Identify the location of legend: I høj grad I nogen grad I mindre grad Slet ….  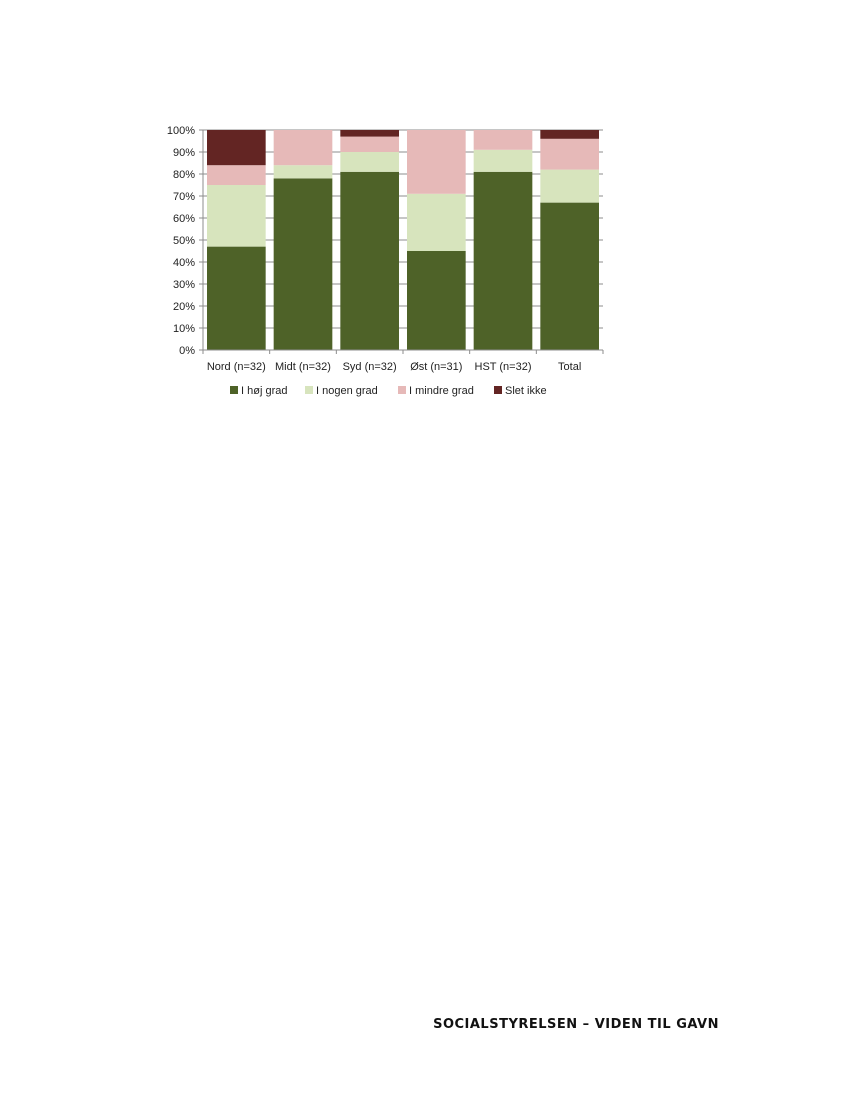
(388, 391).